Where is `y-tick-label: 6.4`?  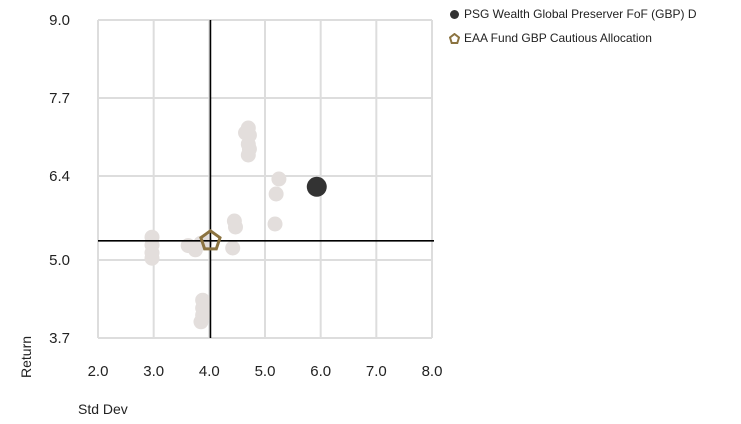 y-tick-label: 6.4 is located at coordinates (59, 176).